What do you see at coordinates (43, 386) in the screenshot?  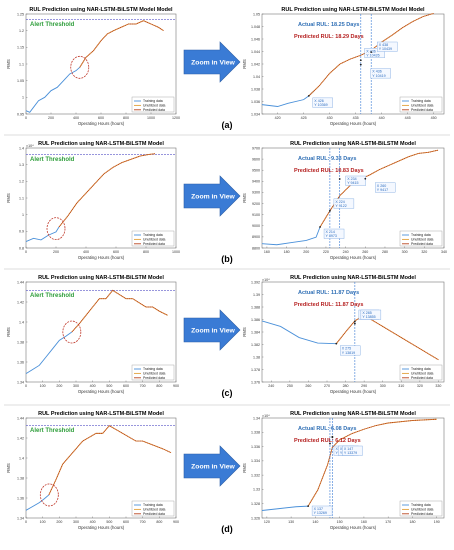 I see `x-tick-label: 100` at bounding box center [43, 386].